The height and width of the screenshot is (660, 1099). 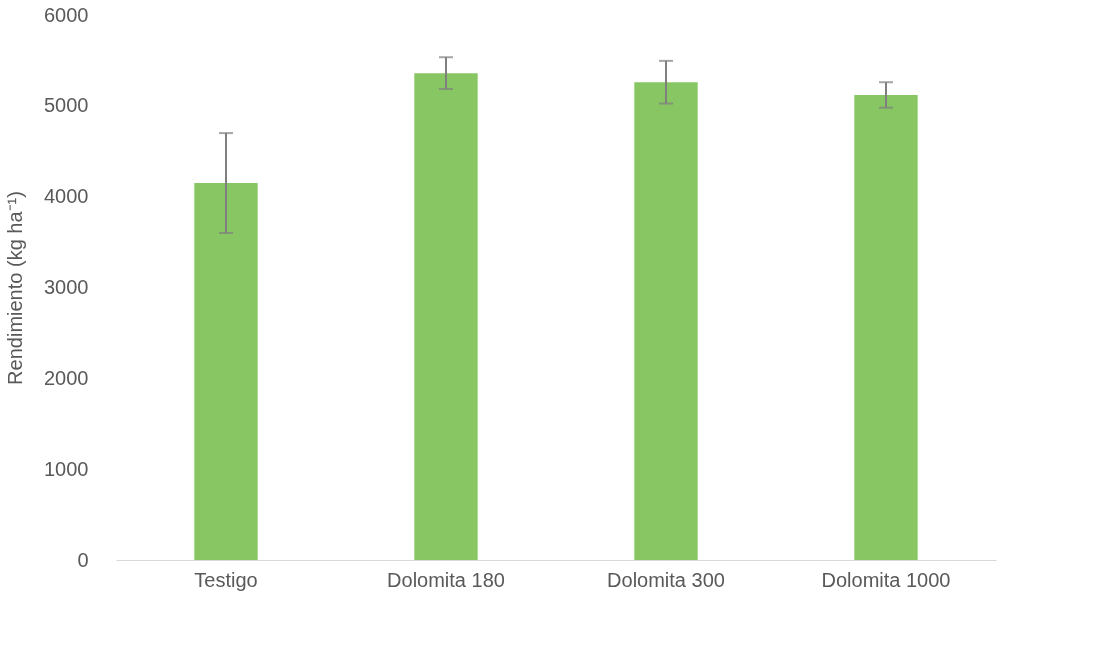 I want to click on y-tick-label: 6000, so click(x=66, y=14).